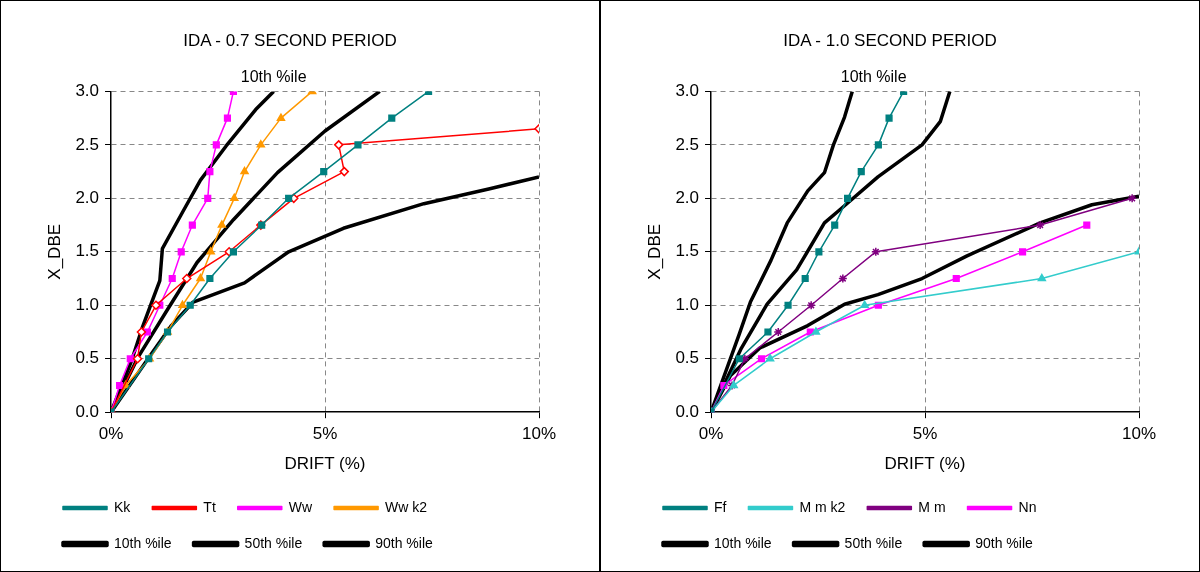 Image resolution: width=1200 pixels, height=572 pixels. What do you see at coordinates (720, 506) in the screenshot?
I see `legend-label: Ff` at bounding box center [720, 506].